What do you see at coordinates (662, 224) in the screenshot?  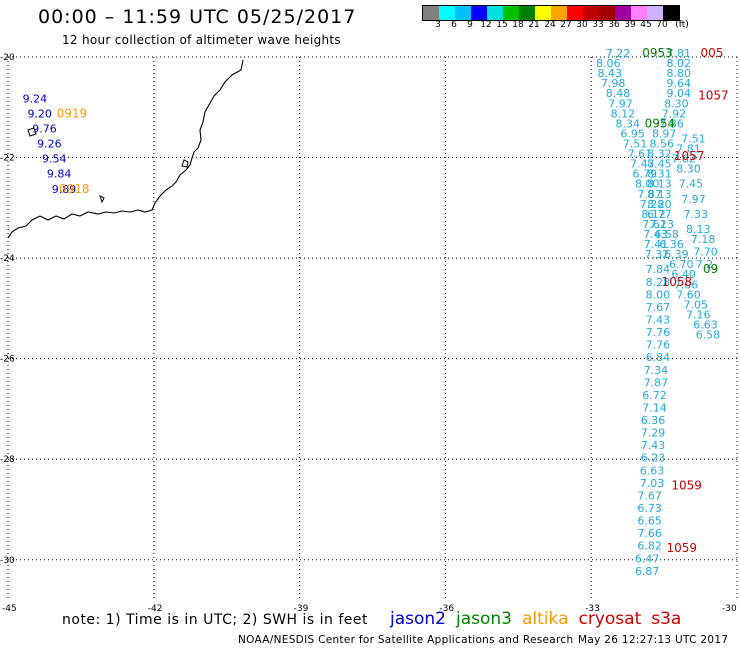 I see `wave-height-value: 7.13` at bounding box center [662, 224].